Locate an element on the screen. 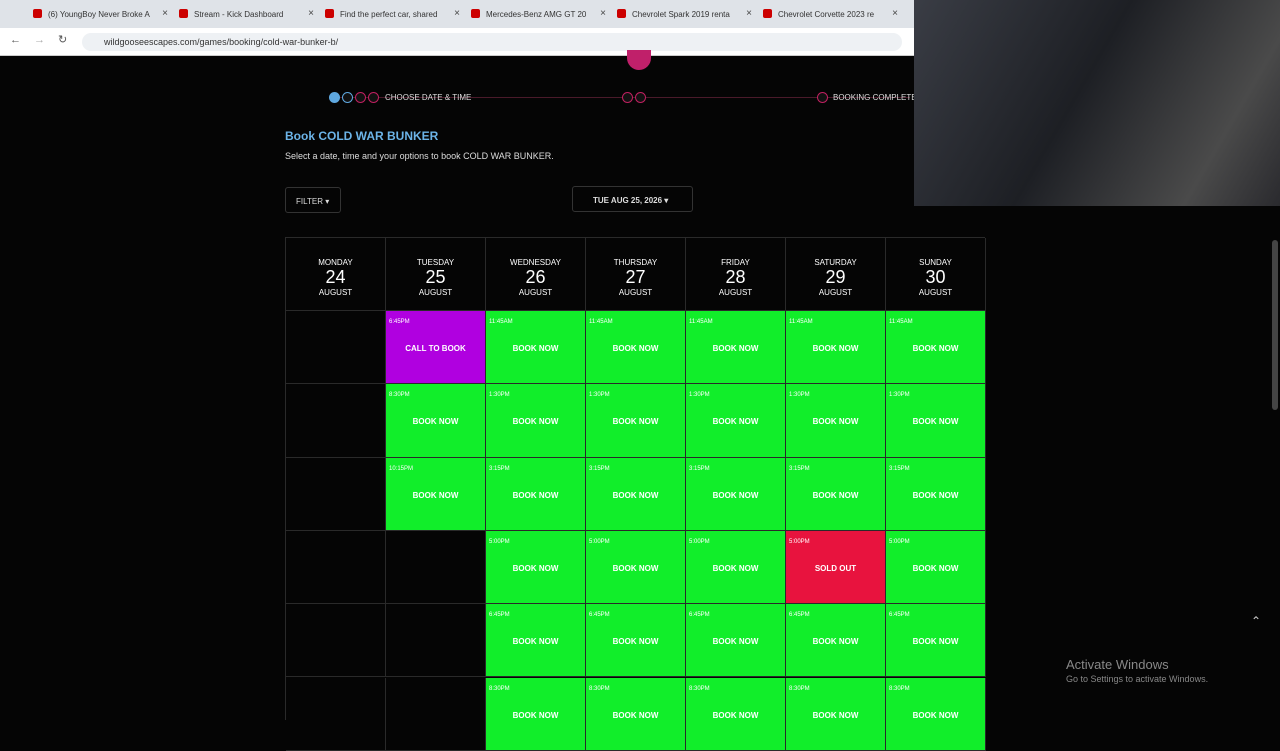  day-header: SUNDAY 30 AUGUST is located at coordinates (936, 274).